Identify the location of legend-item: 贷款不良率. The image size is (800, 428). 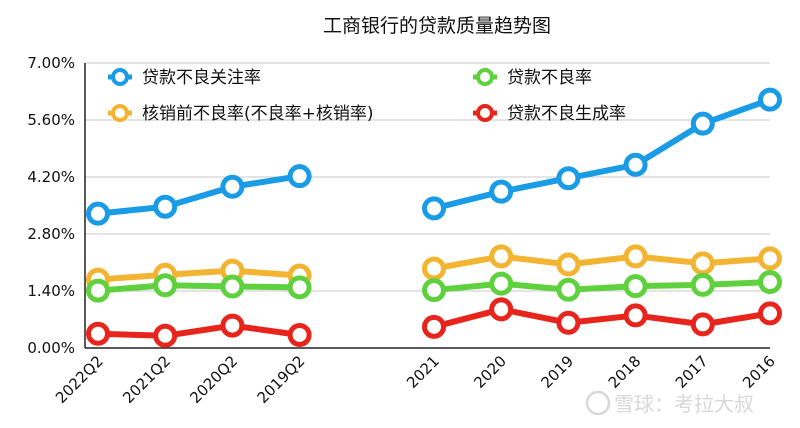
(532, 78).